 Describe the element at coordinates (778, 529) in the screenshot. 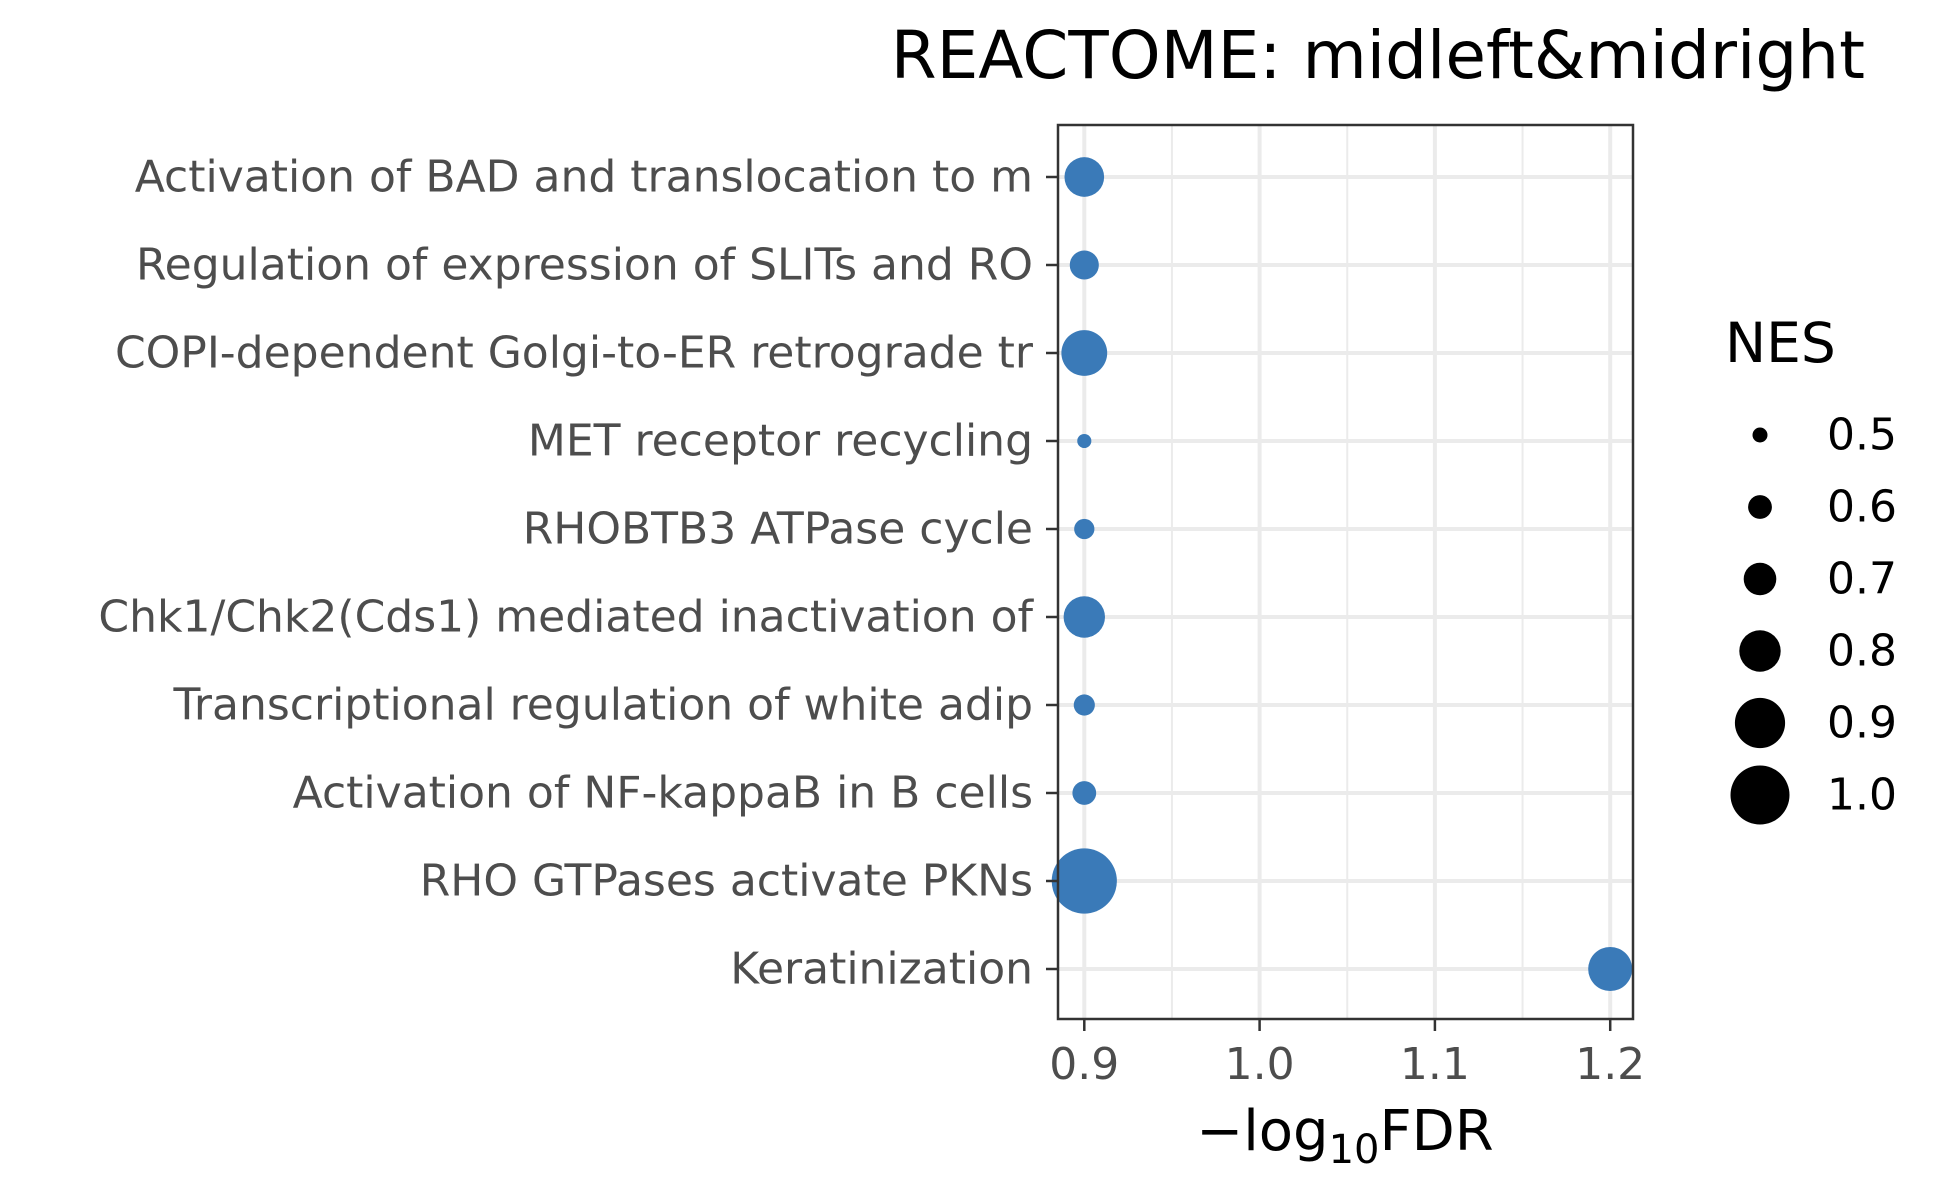

I see `y-tick-label: RHOBTB3 ATPase cycle` at that location.